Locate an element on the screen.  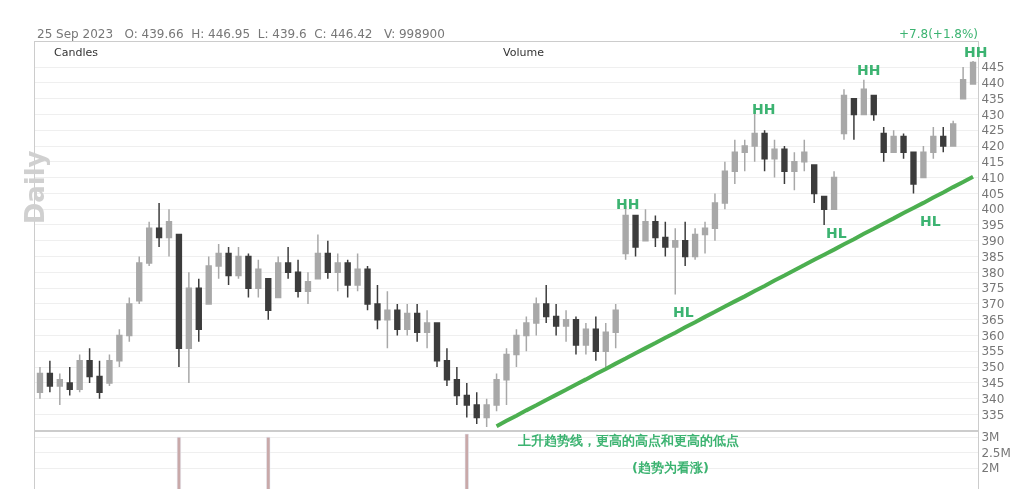
y-tick-label: 340 is located at coordinates (993, 398).